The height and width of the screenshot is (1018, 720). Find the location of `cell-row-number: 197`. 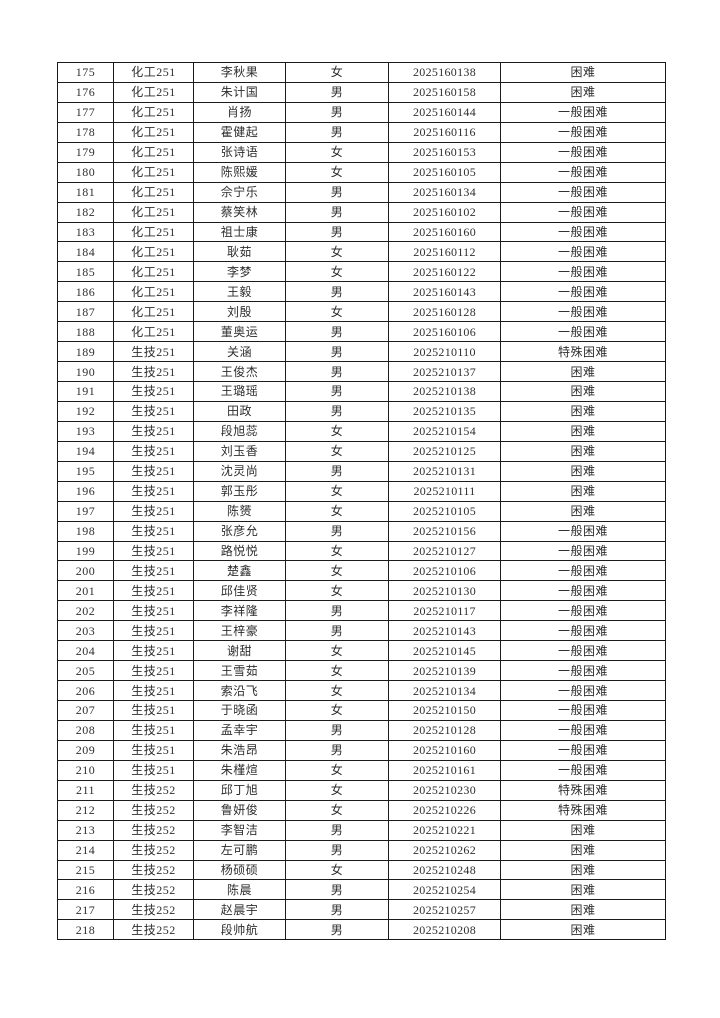

cell-row-number: 197 is located at coordinates (85, 511).